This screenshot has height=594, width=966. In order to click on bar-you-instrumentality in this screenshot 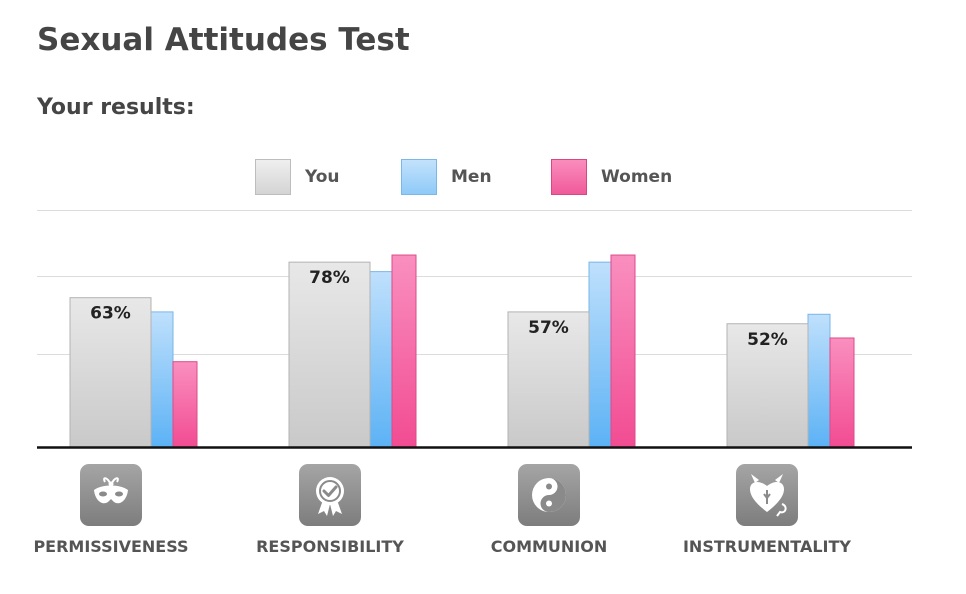, I will do `click(767, 385)`.